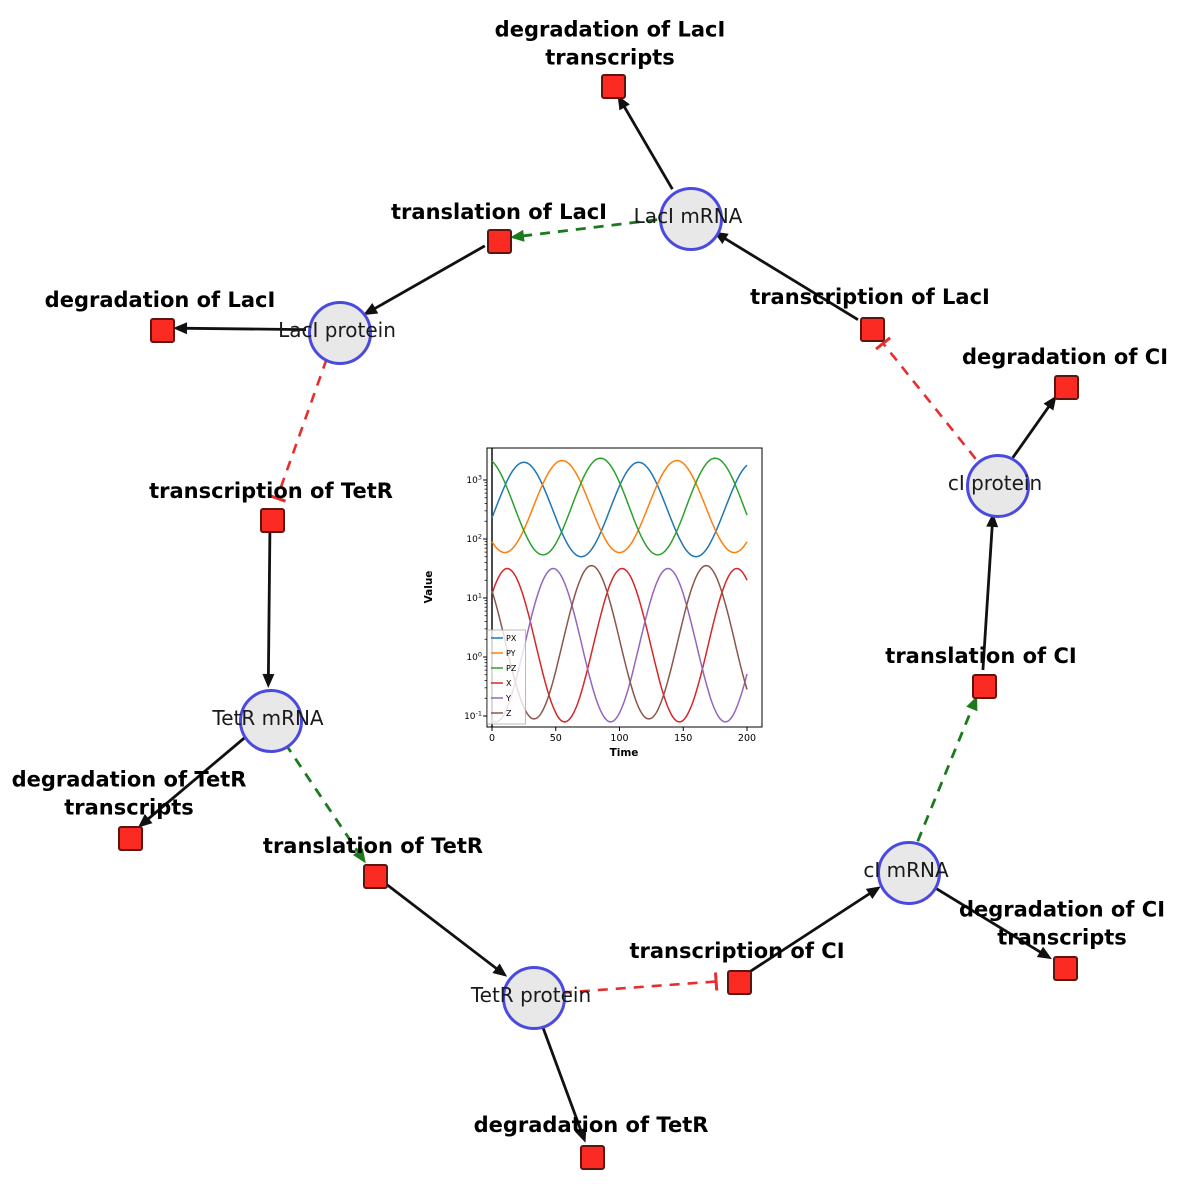 The width and height of the screenshot is (1189, 1200). What do you see at coordinates (583, 230) in the screenshot?
I see `edge-laci-mrna-to-translation-laci` at bounding box center [583, 230].